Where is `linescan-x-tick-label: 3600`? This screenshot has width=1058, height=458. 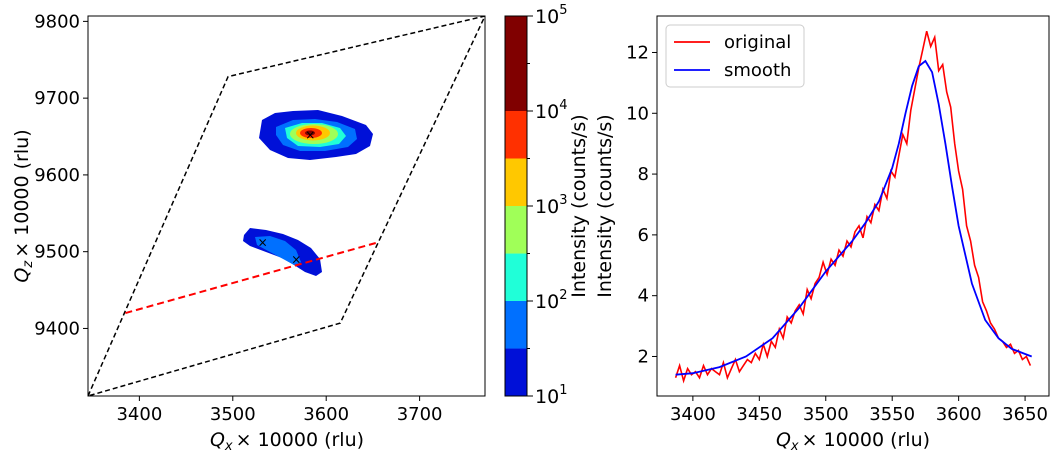 linescan-x-tick-label: 3600 is located at coordinates (959, 414).